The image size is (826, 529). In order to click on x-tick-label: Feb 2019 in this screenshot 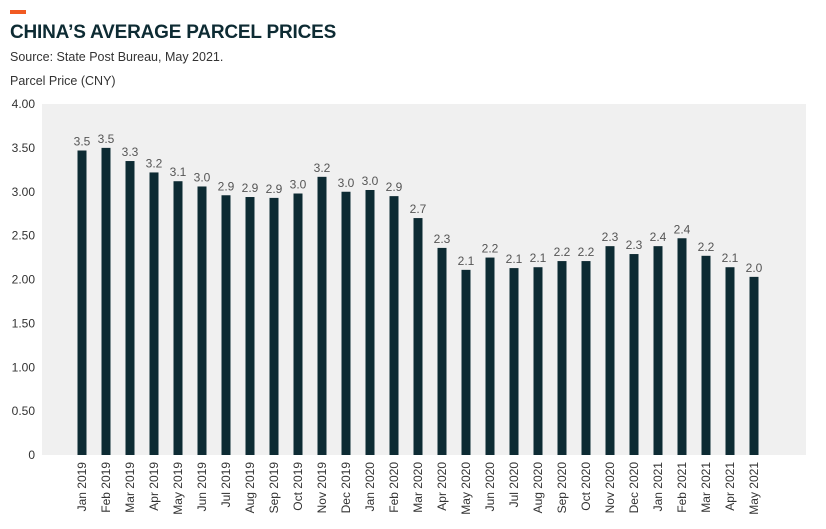, I will do `click(106, 487)`.